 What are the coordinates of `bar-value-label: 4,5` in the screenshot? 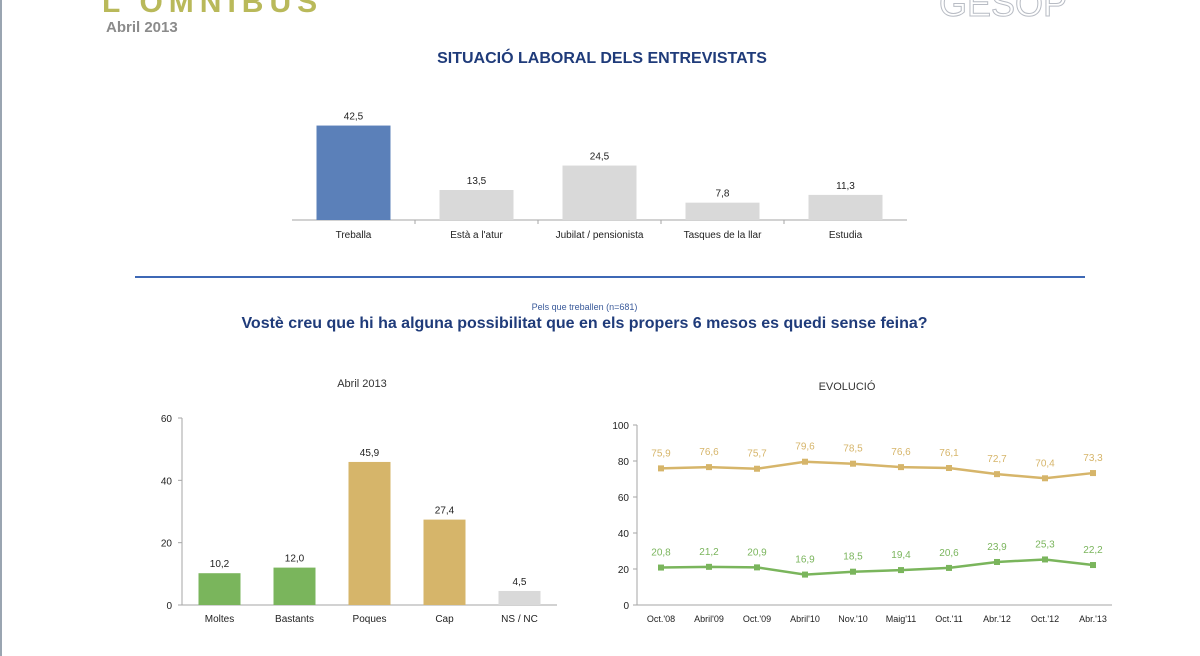 It's located at (520, 582).